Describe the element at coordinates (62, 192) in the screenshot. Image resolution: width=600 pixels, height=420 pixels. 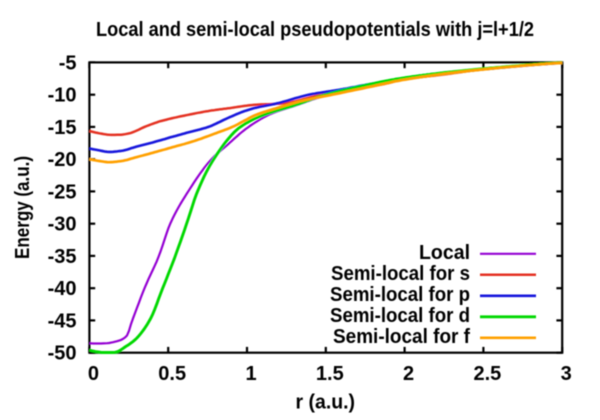
I see `svg-text: -25` at that location.